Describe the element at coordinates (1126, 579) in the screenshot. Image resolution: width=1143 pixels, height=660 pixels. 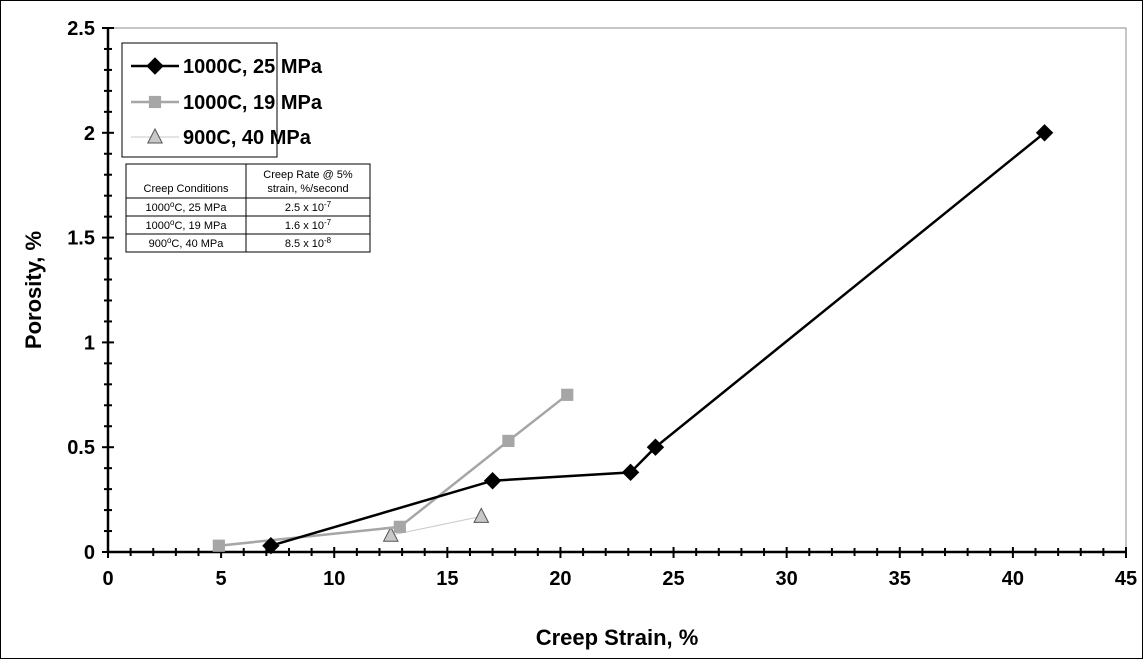
I see `x-tick-label: 45` at that location.